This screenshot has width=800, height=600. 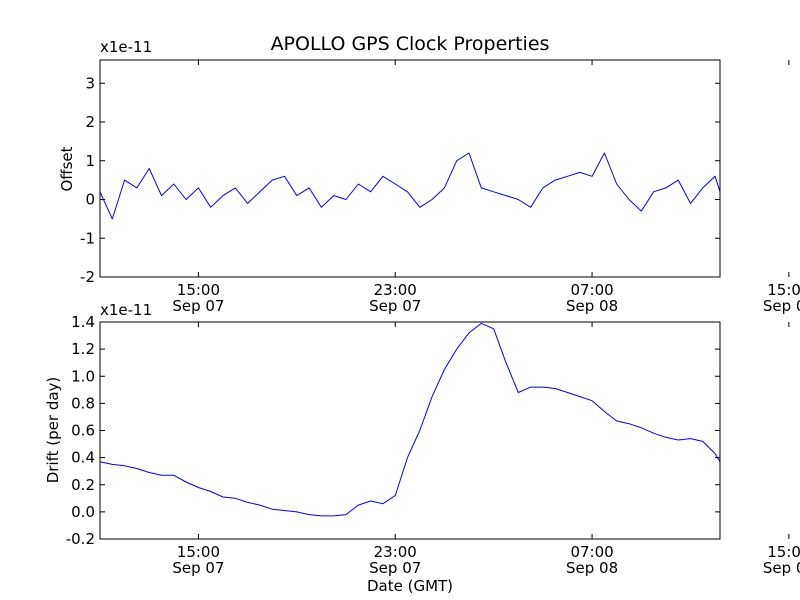 I want to click on drift-y-multiplier: x1e-11, so click(x=126, y=310).